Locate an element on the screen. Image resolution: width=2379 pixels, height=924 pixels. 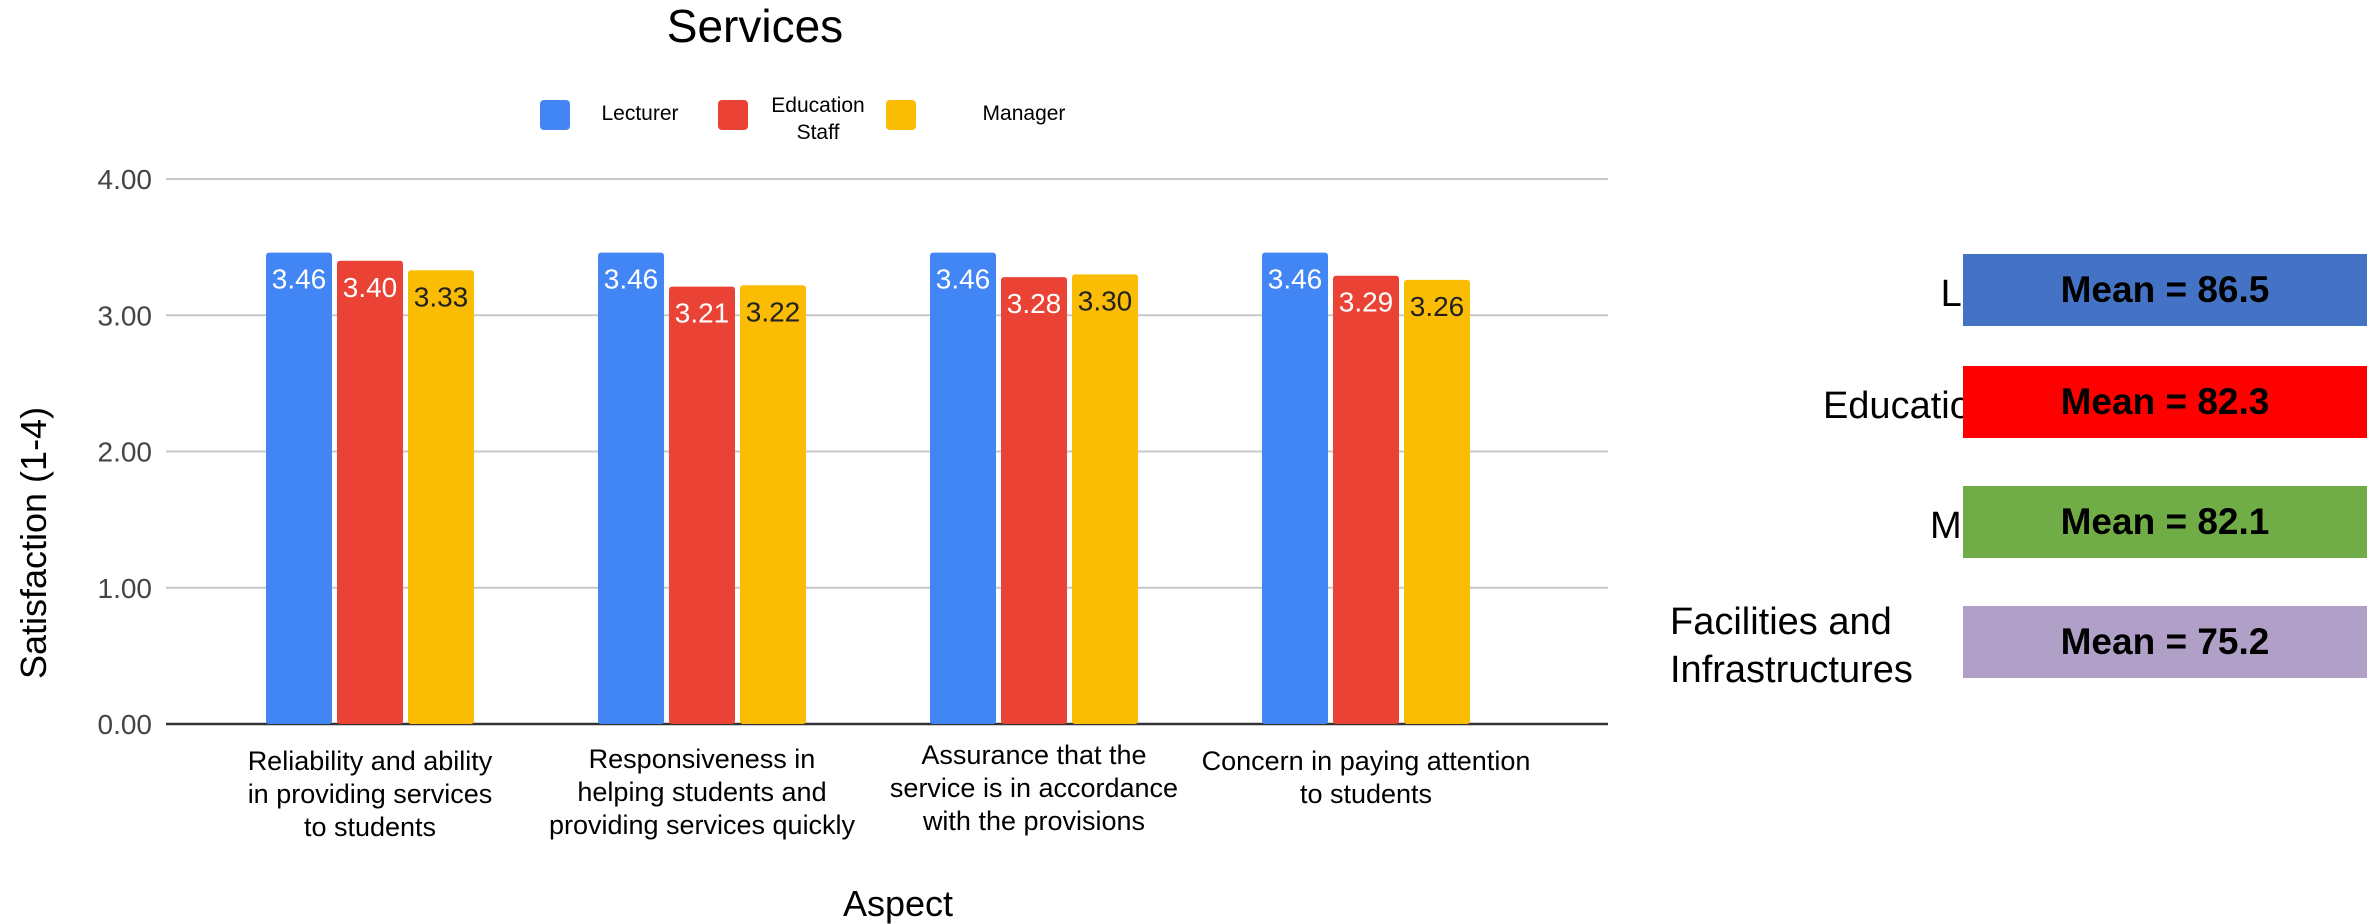
data-label: 3.33 is located at coordinates (441, 296).